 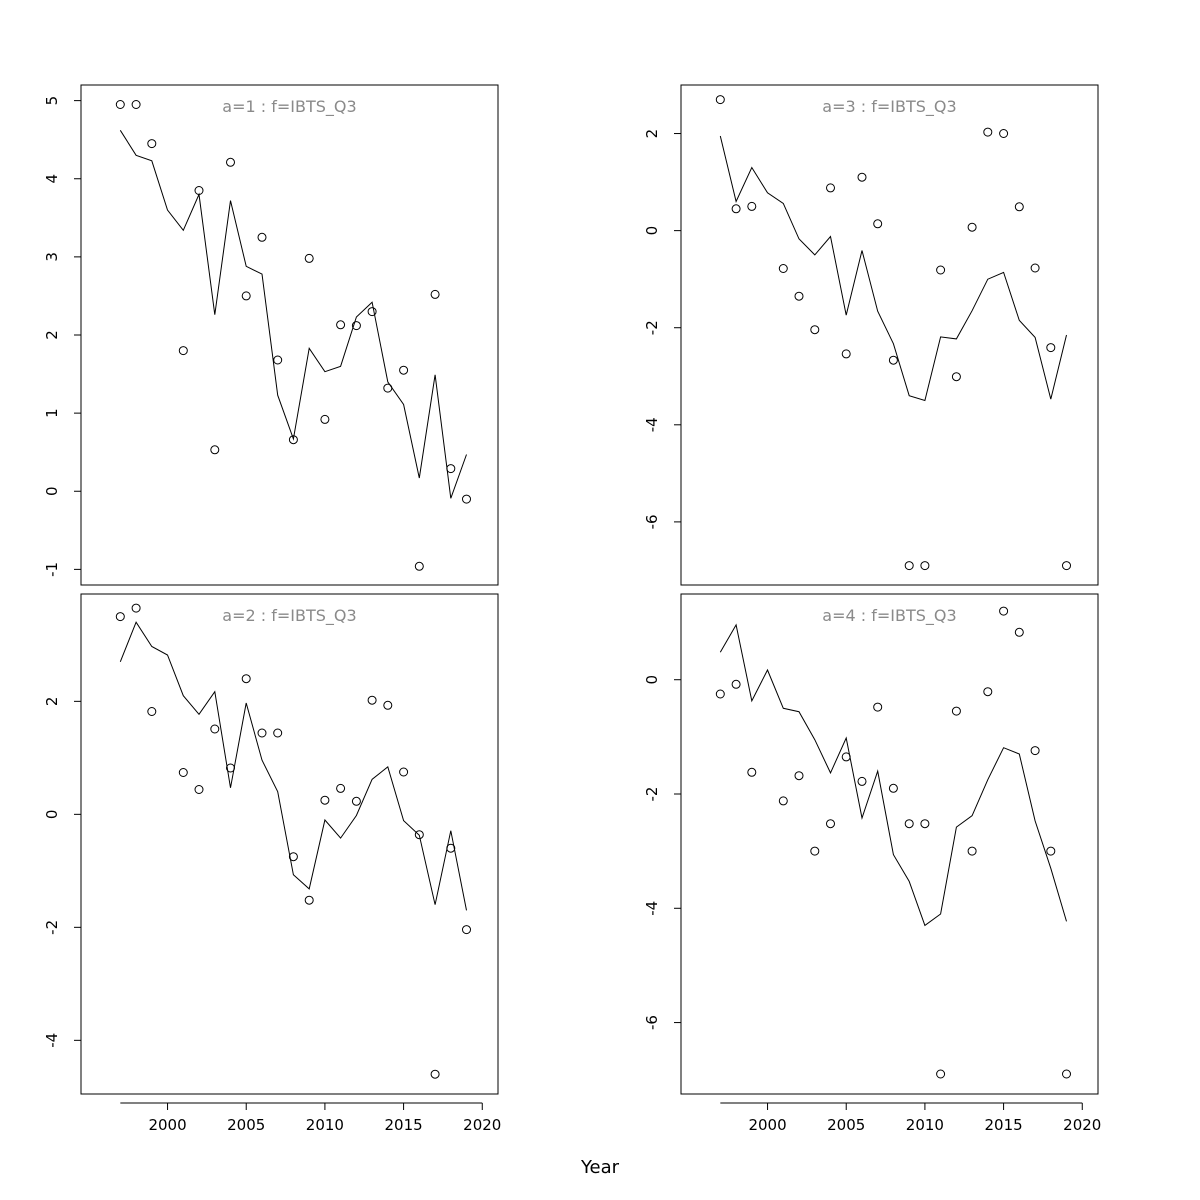 What do you see at coordinates (652, 1022) in the screenshot?
I see `y-tick-label: -6` at bounding box center [652, 1022].